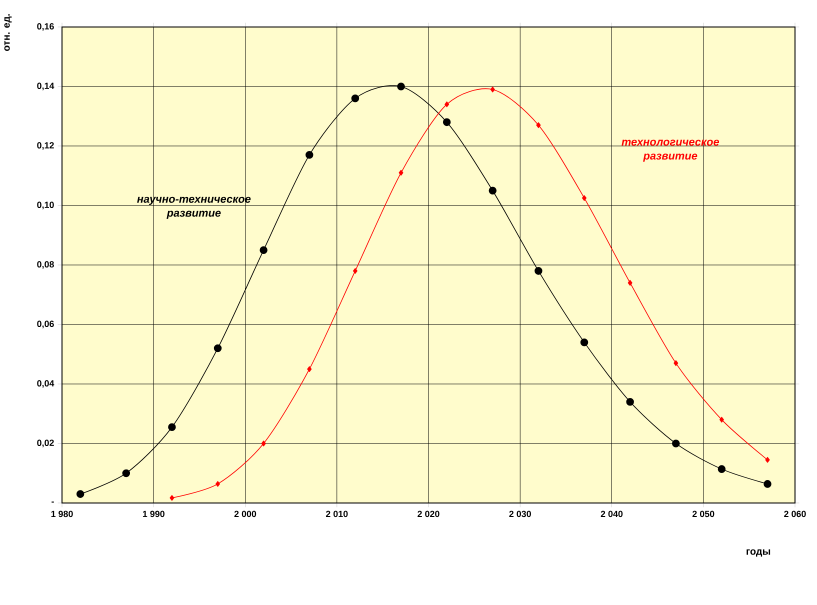 This screenshot has height=605, width=817. I want to click on x-tick-label: 2 030, so click(520, 514).